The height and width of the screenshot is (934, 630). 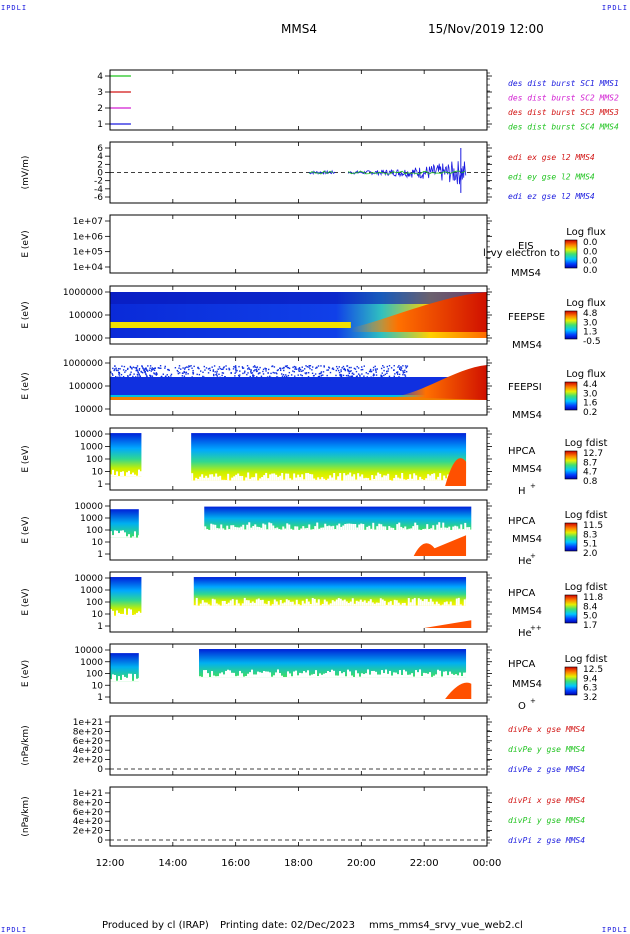 What do you see at coordinates (88, 222) in the screenshot?
I see `ytick-label: 1e+07` at bounding box center [88, 222].